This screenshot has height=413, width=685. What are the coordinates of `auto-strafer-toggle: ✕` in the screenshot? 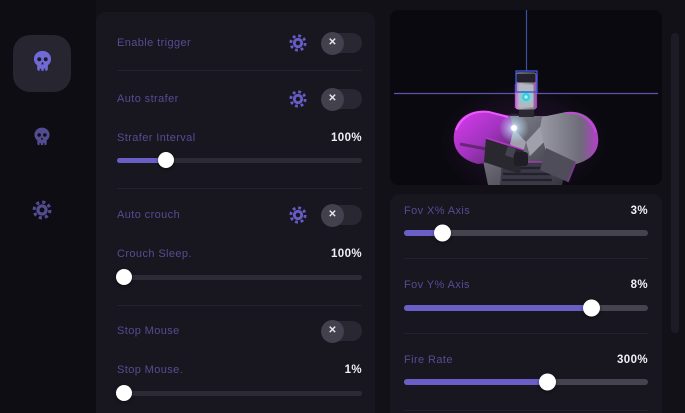 It's located at (341, 99).